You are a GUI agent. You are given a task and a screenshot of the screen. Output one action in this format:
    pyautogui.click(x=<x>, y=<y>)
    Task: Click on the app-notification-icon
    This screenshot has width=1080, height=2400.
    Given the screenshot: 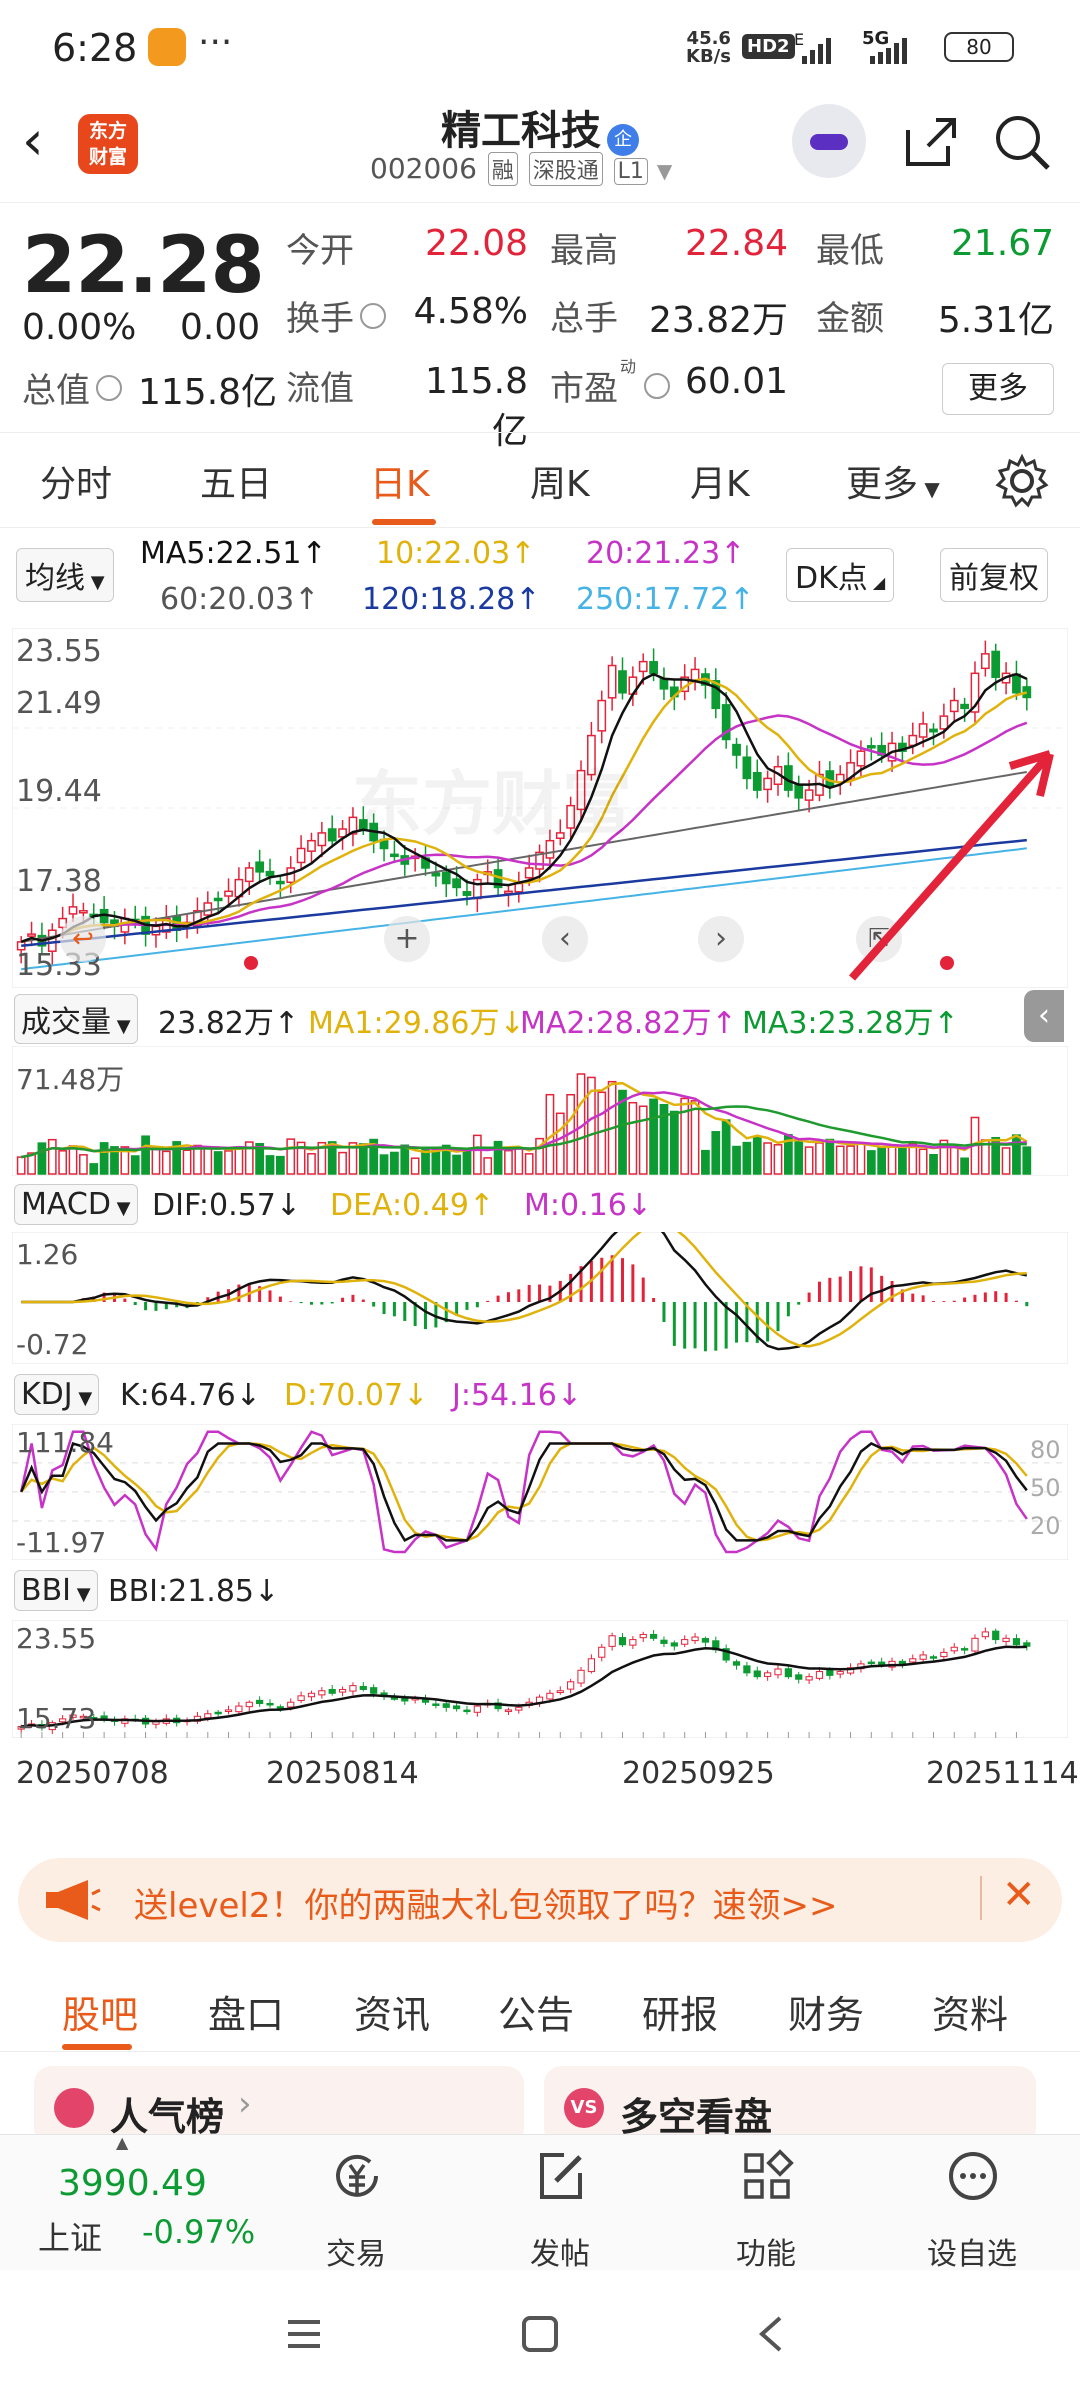 What is the action you would take?
    pyautogui.click(x=167, y=47)
    